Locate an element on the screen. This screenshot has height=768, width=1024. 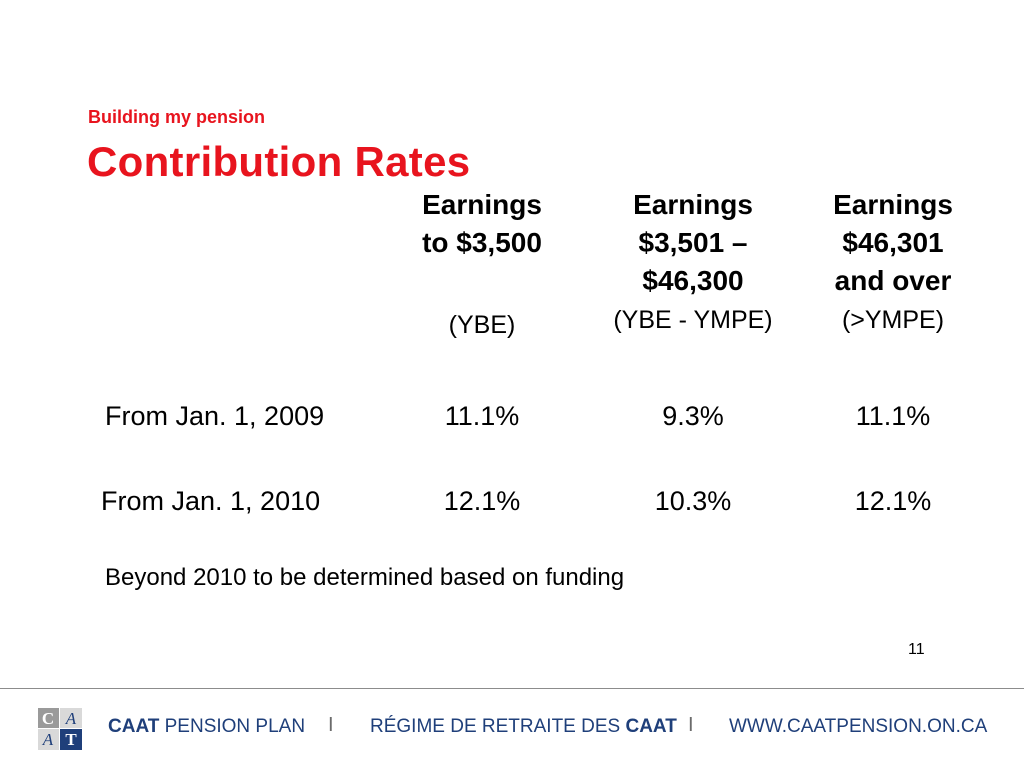
column-header-2-line-1: Earnings is located at coordinates (693, 204).